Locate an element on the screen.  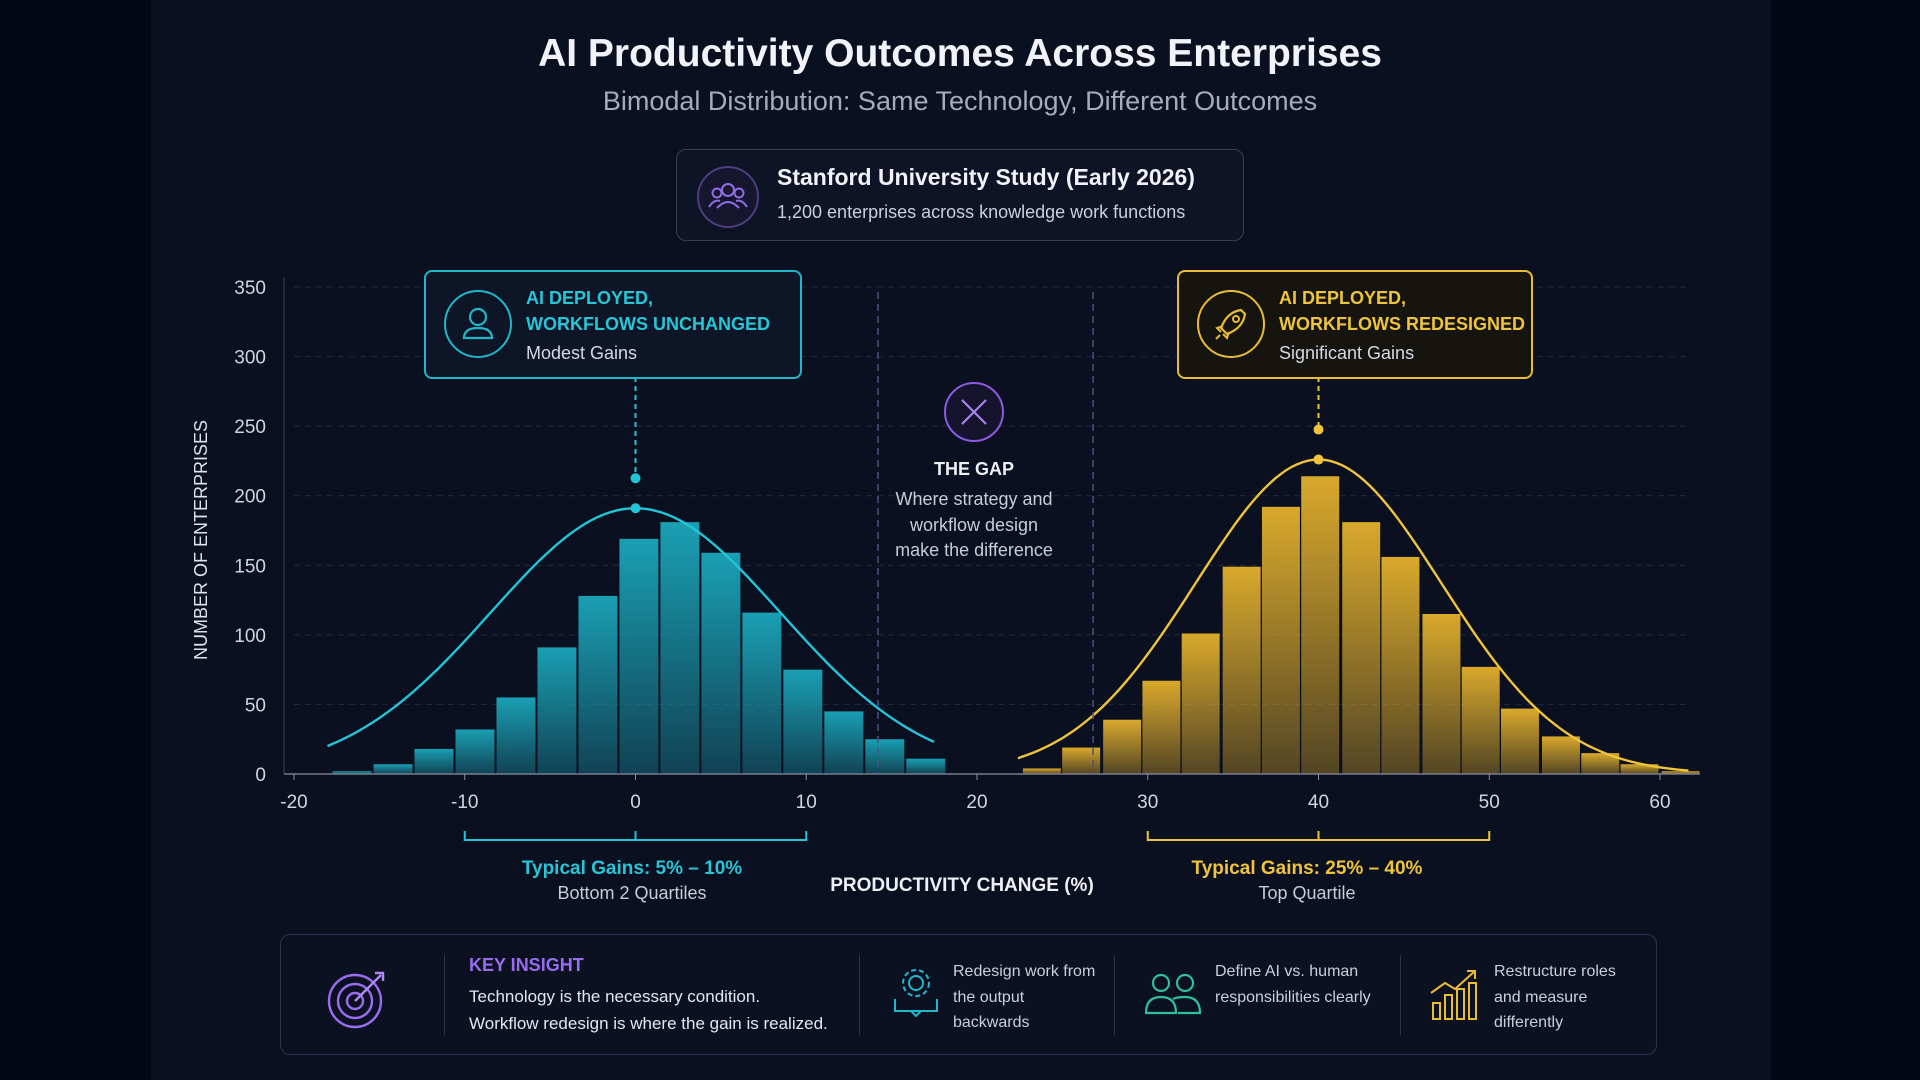
x-tick-label: 30 is located at coordinates (1147, 802).